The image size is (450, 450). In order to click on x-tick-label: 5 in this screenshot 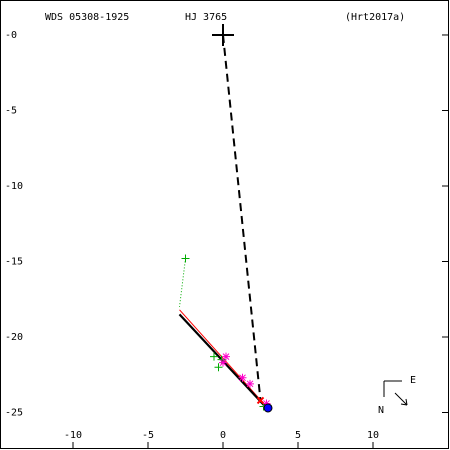, I will do `click(298, 435)`.